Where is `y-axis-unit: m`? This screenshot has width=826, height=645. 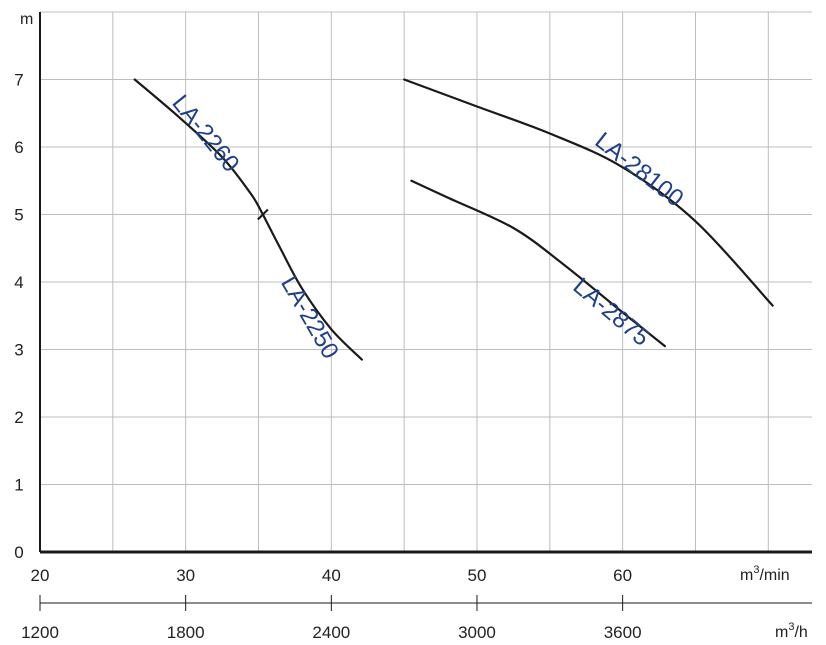 y-axis-unit: m is located at coordinates (26, 19).